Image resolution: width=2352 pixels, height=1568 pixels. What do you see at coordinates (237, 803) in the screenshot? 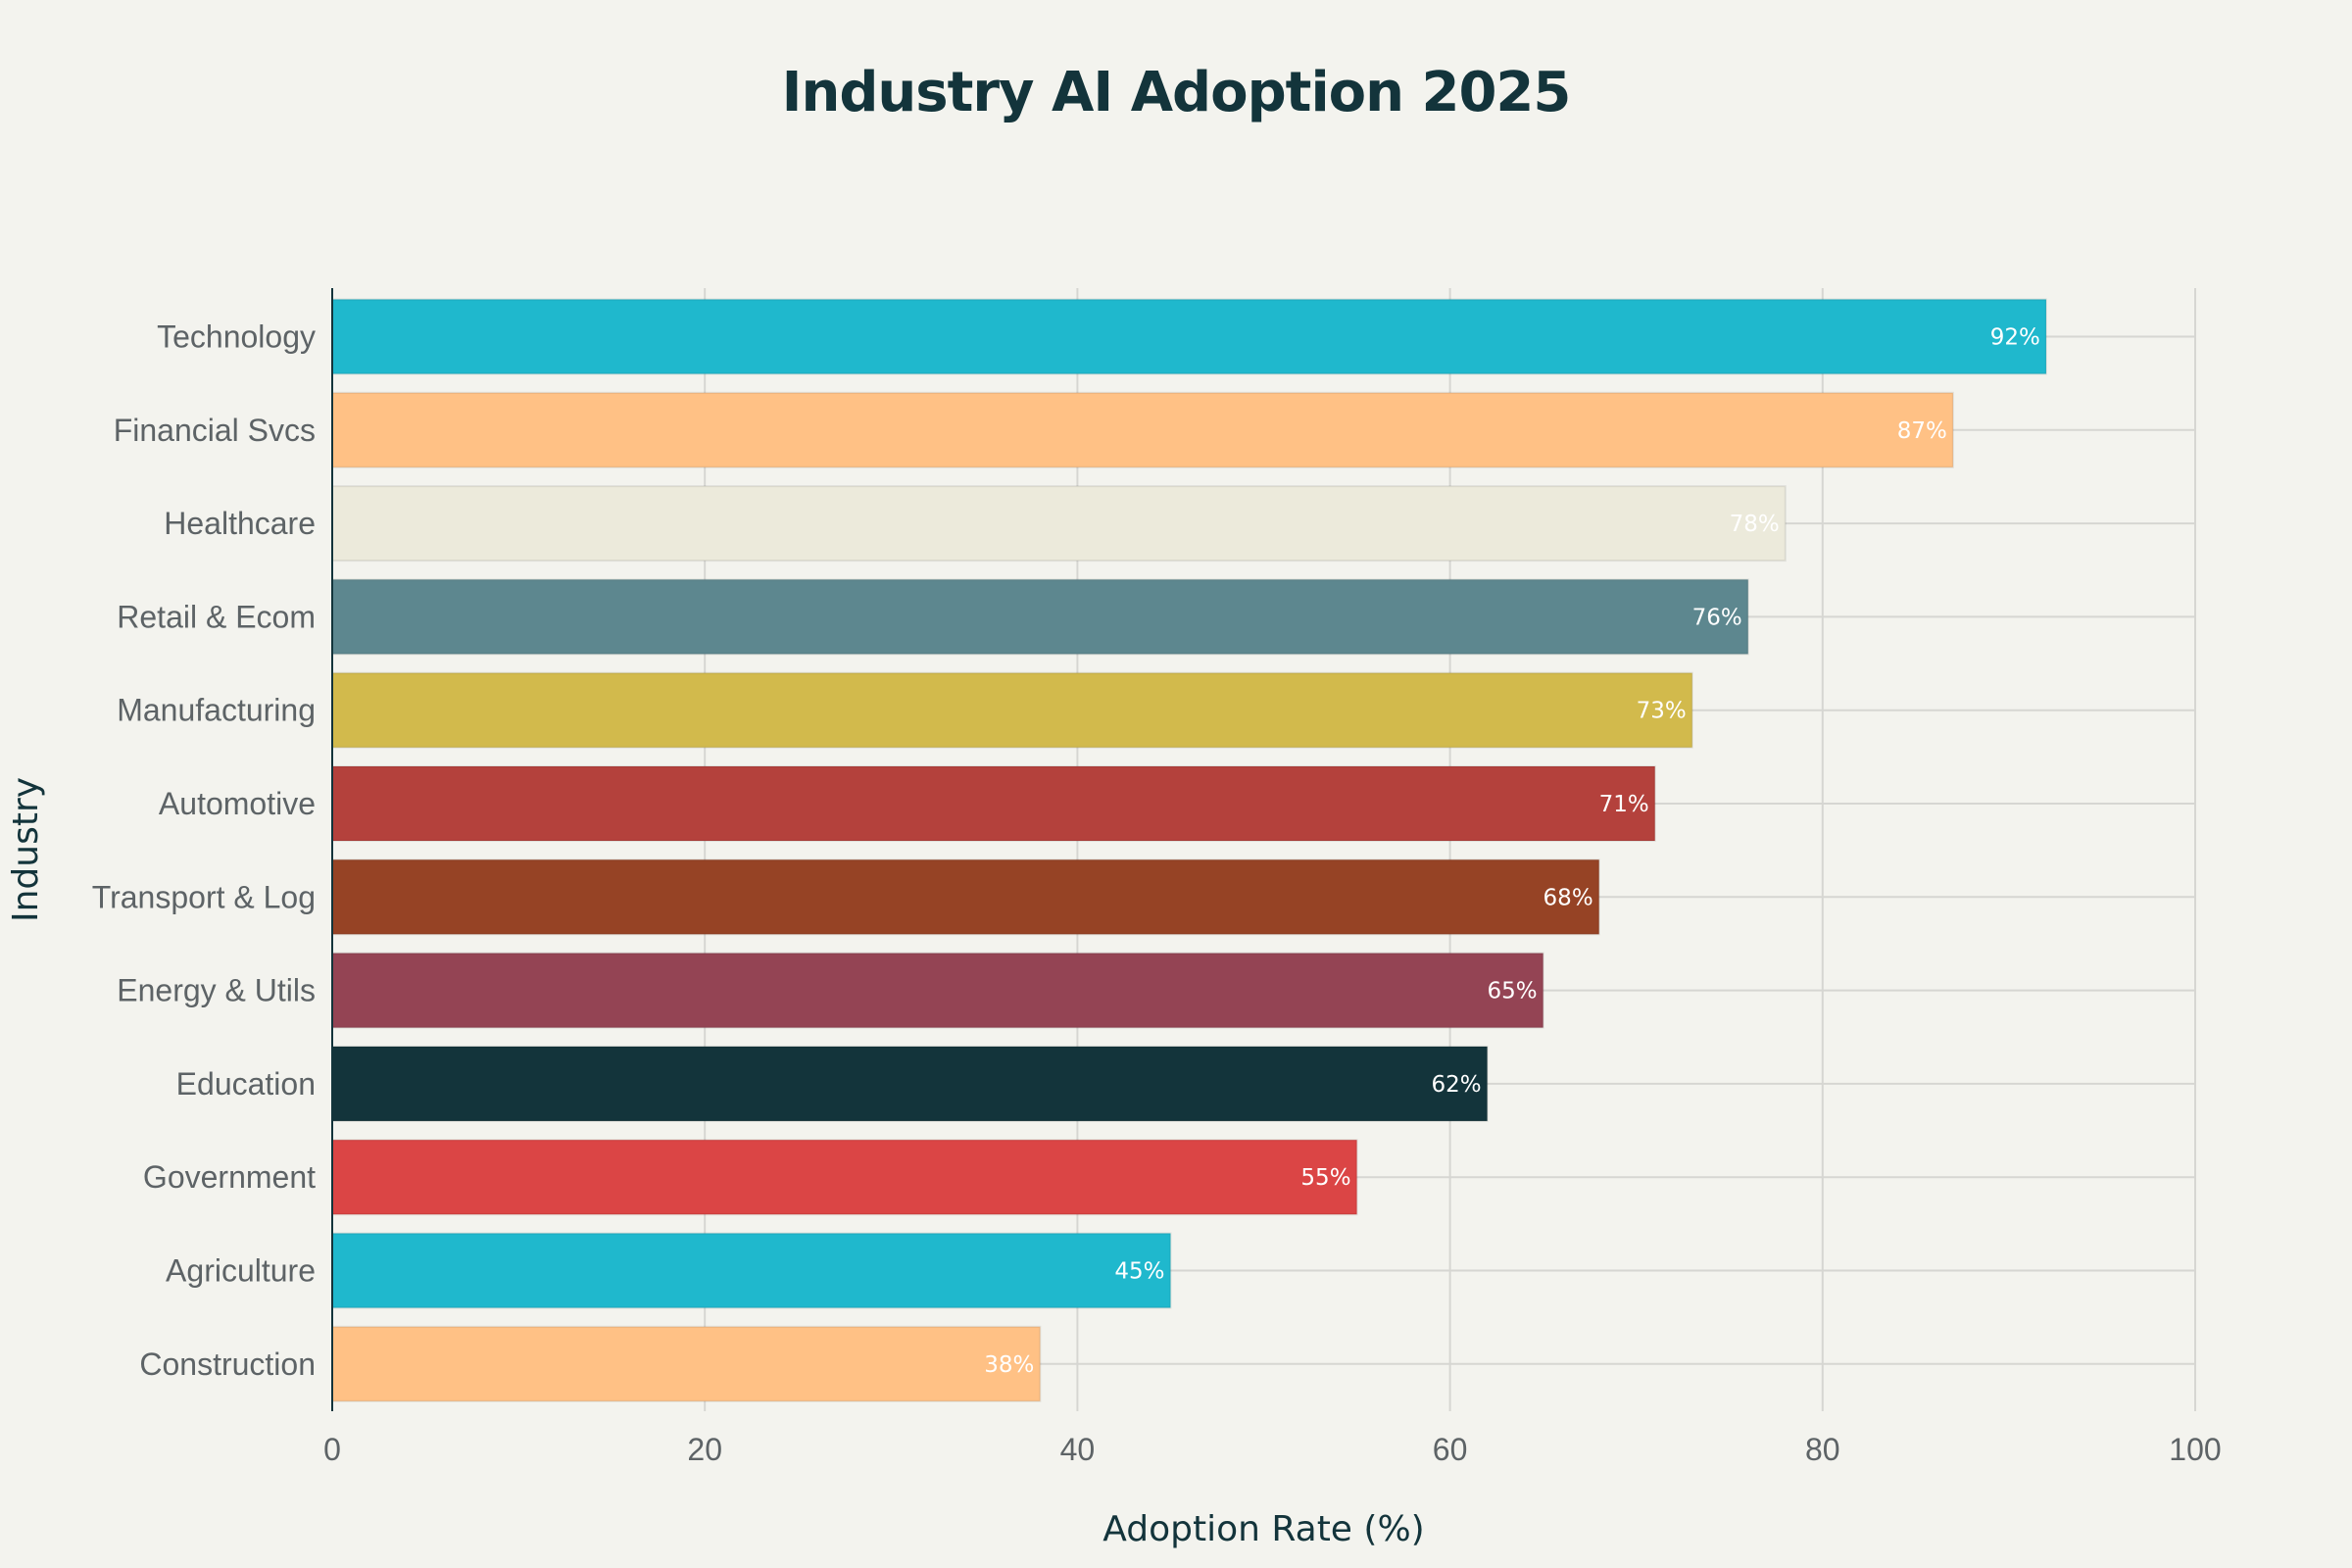
I see `y-tick-label: Automotive` at bounding box center [237, 803].